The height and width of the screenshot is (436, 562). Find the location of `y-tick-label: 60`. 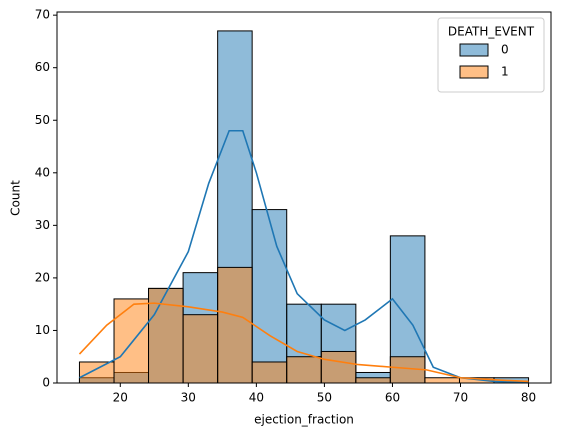

y-tick-label: 60 is located at coordinates (42, 67).